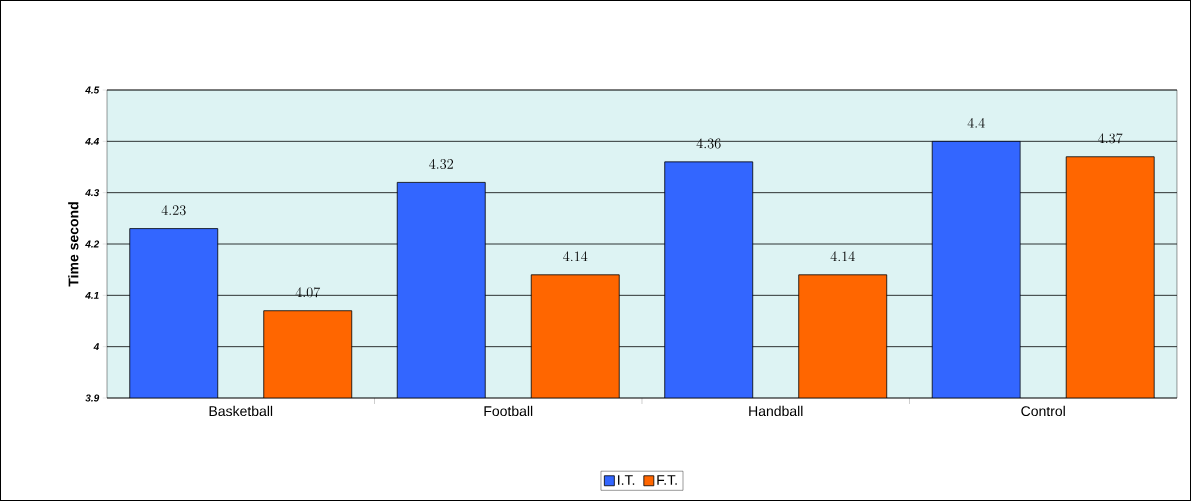 This screenshot has height=501, width=1191. I want to click on y-tick-label: 3.9, so click(92, 398).